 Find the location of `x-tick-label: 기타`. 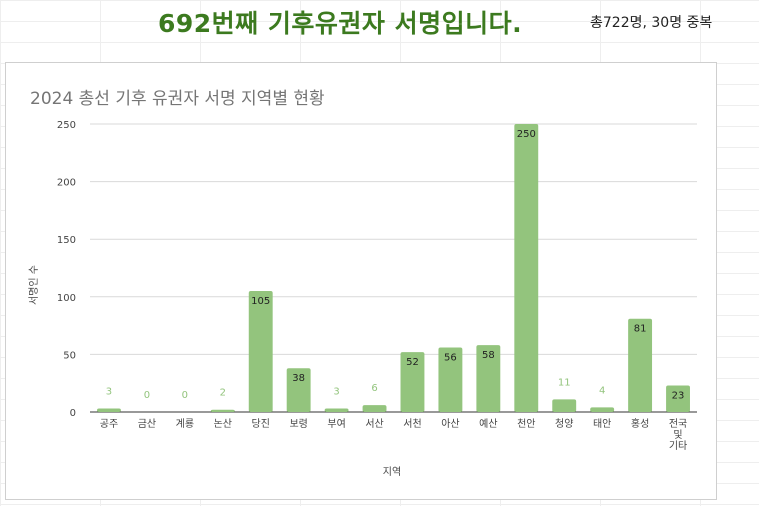

x-tick-label: 기타 is located at coordinates (678, 446).